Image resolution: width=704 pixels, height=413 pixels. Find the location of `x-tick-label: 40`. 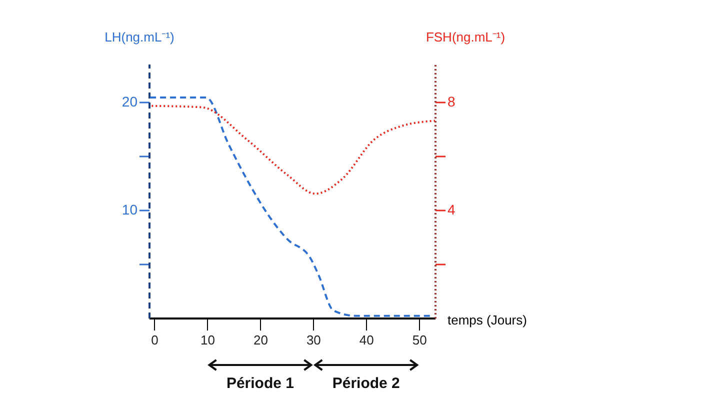

x-tick-label: 40 is located at coordinates (366, 340).